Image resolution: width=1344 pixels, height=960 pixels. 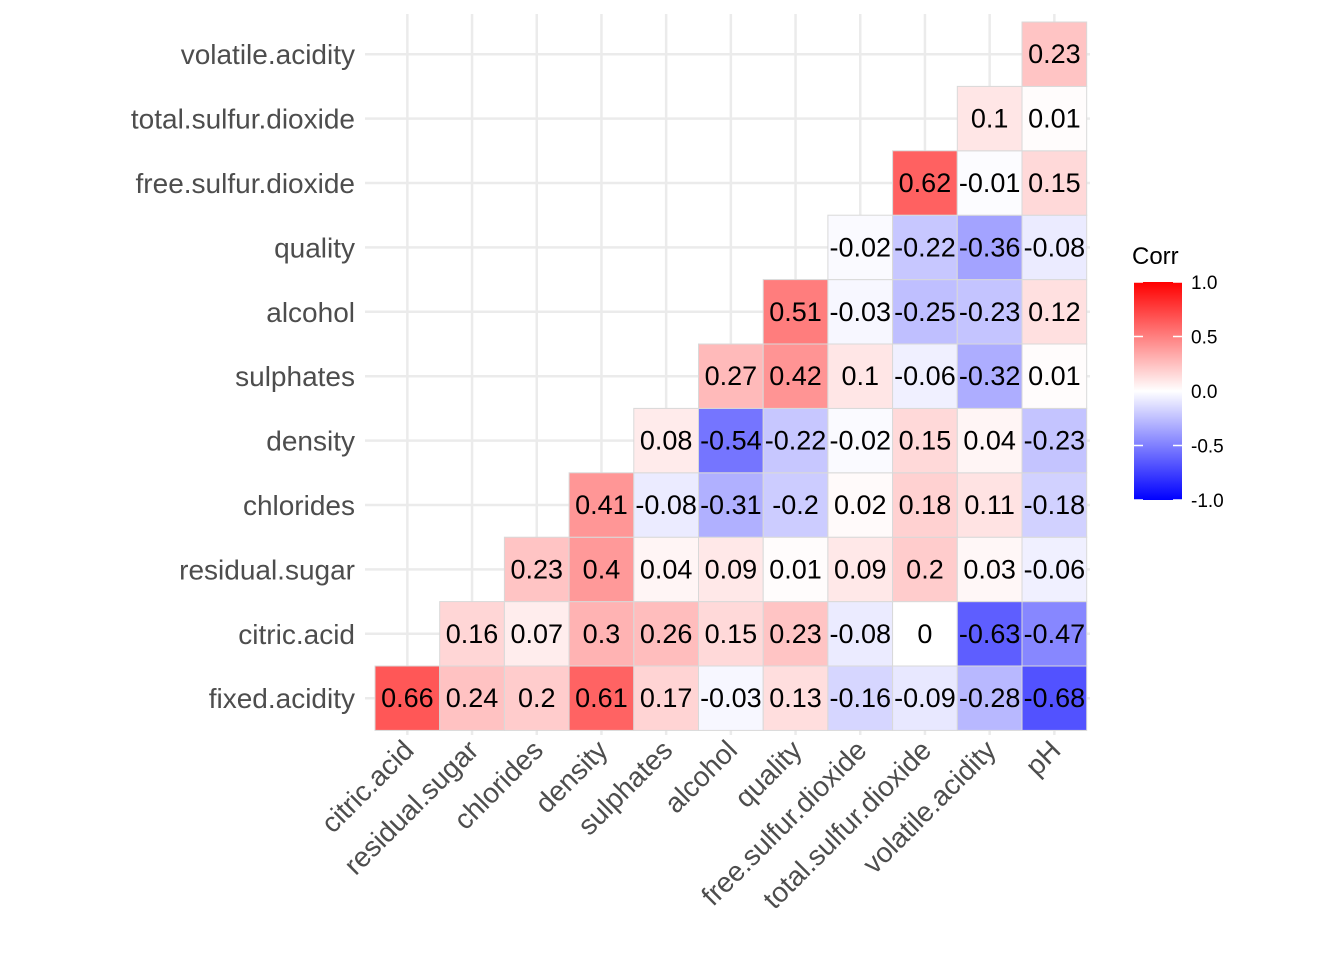 What do you see at coordinates (267, 569) in the screenshot?
I see `y-tick-label: residual.sugar` at bounding box center [267, 569].